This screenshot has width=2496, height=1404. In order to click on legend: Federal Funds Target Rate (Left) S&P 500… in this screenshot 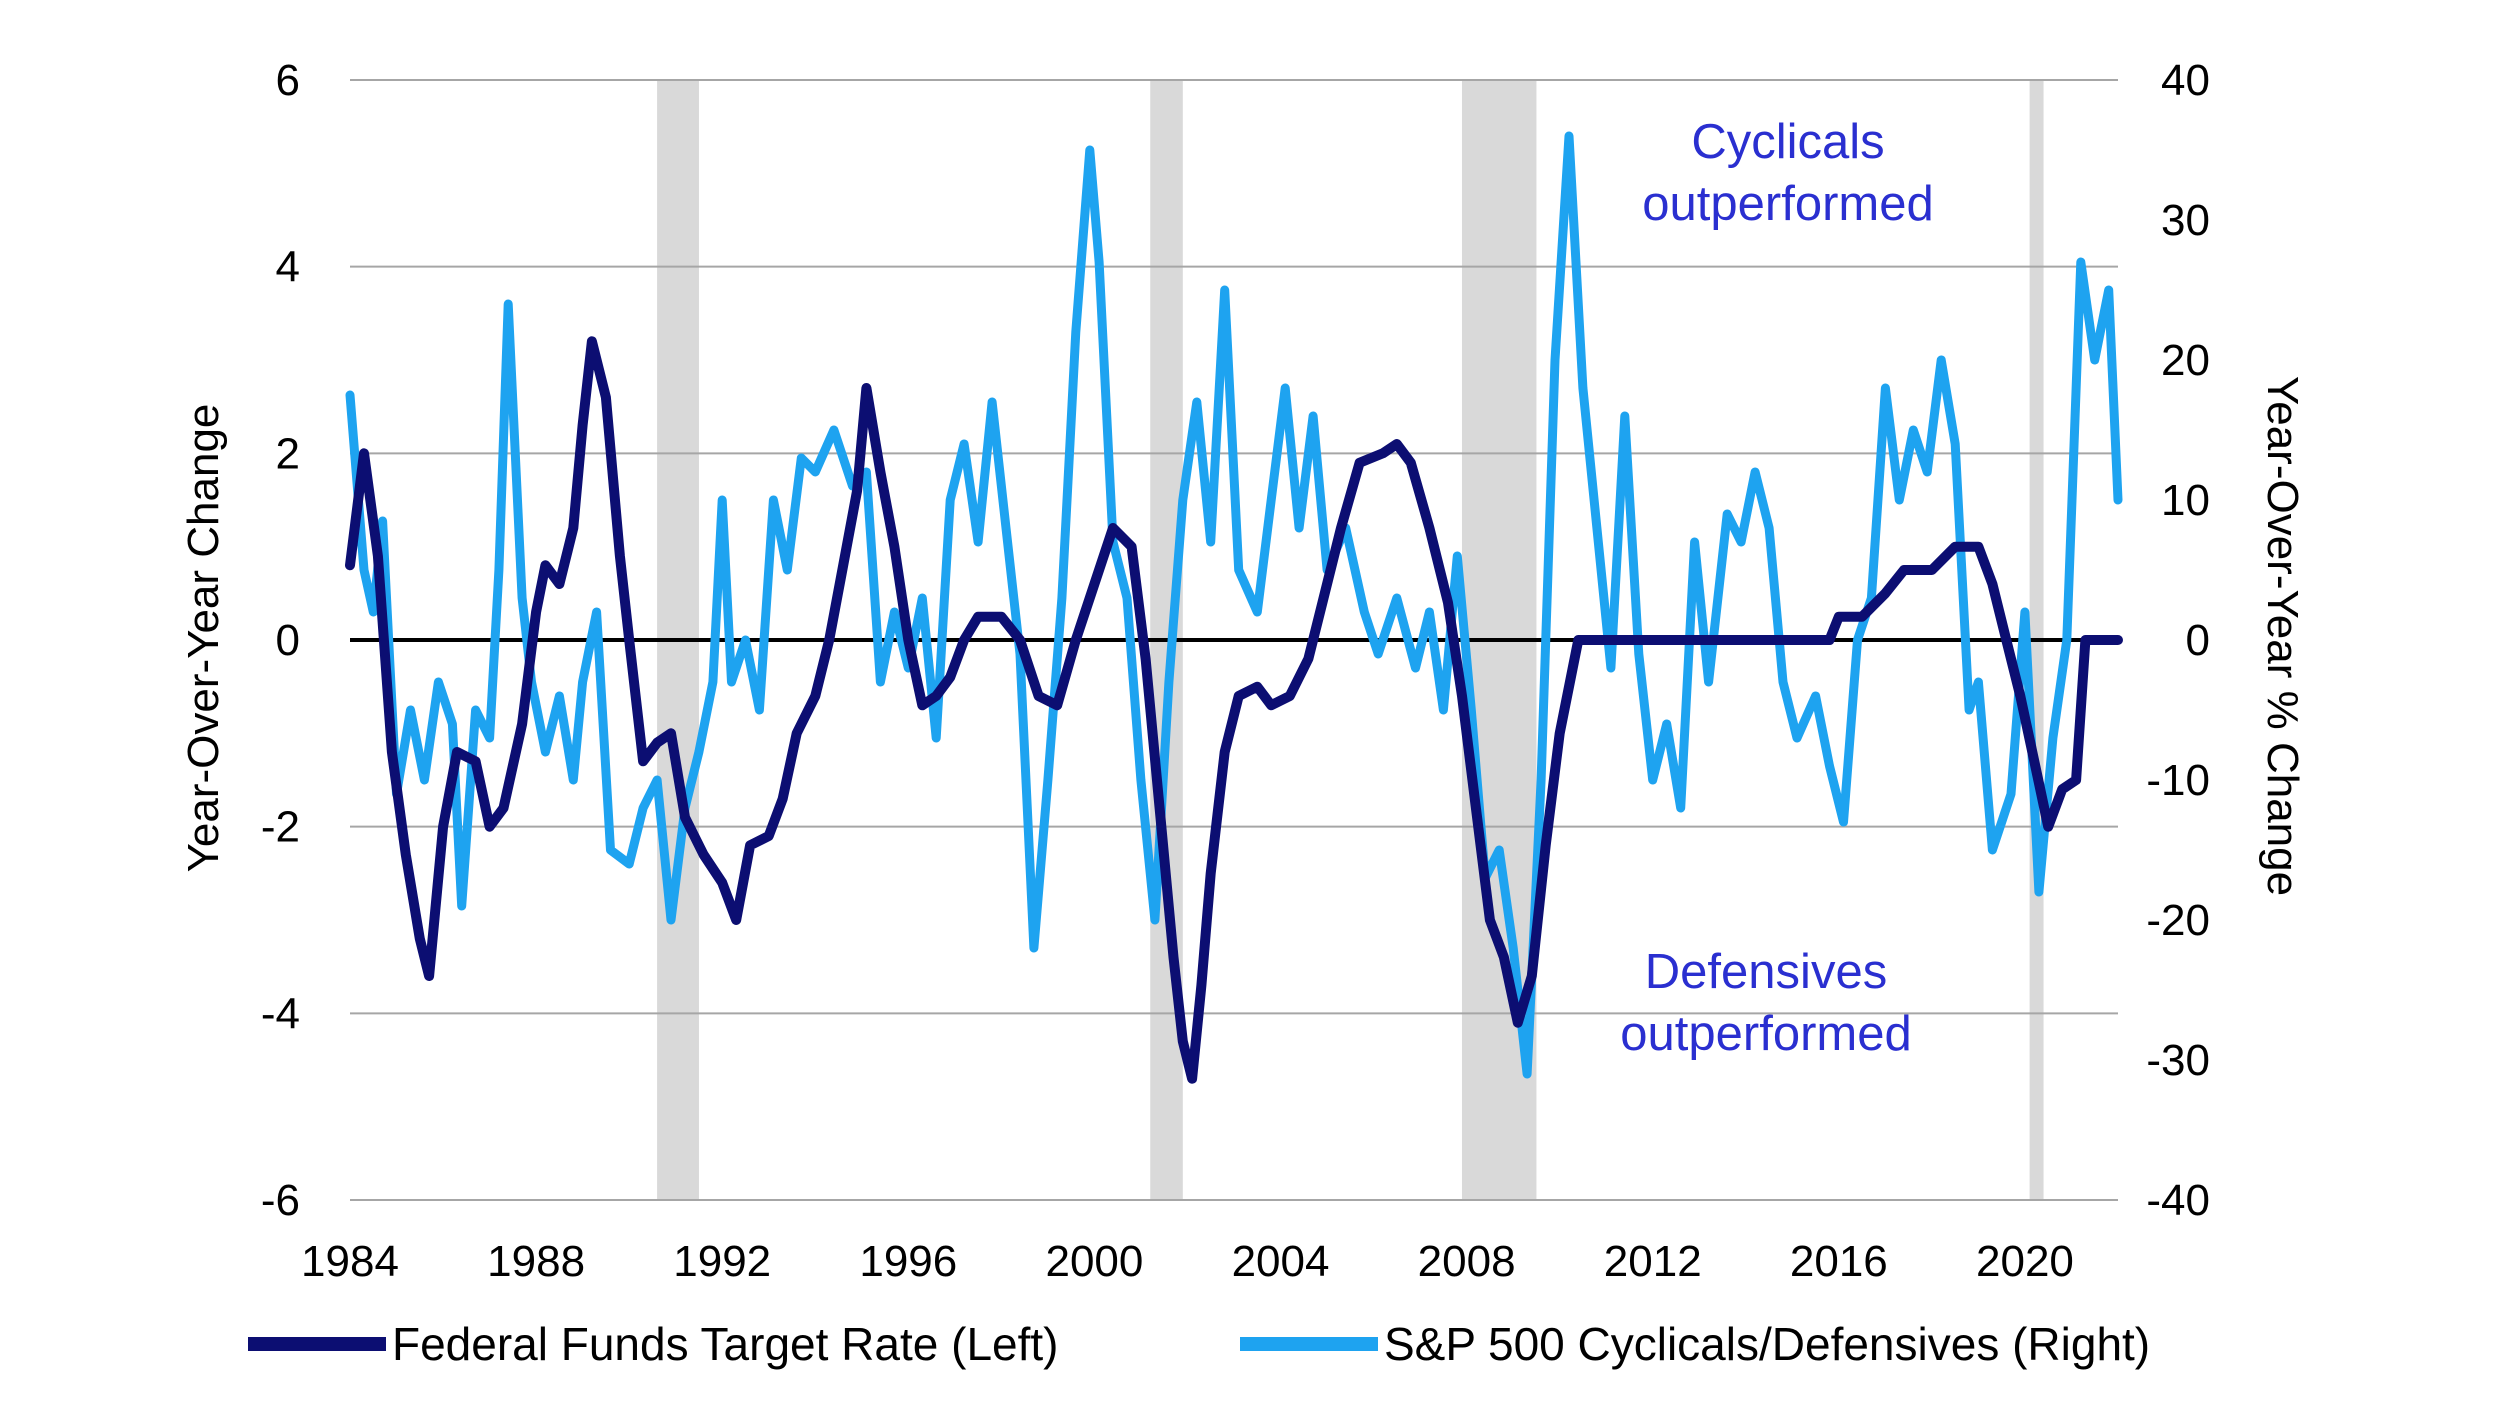, I will do `click(1199, 1344)`.